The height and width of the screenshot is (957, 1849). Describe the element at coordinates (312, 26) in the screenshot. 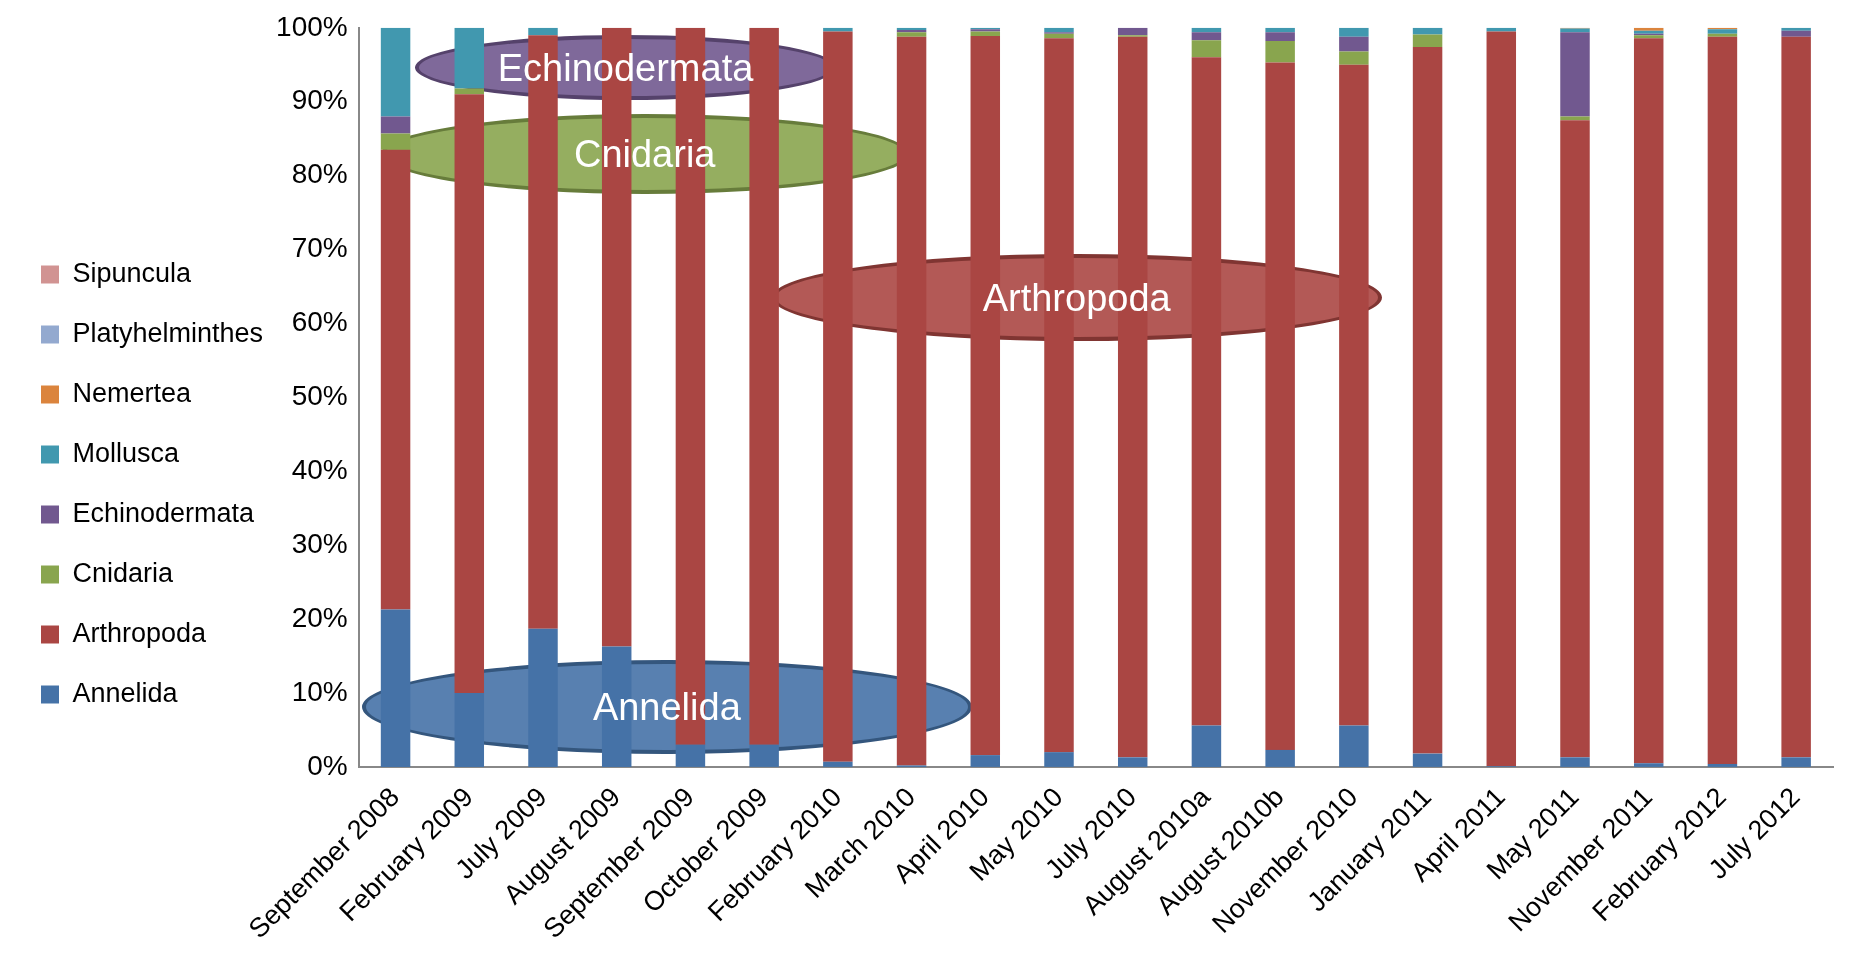

I see `y-tick-label: 100%` at that location.